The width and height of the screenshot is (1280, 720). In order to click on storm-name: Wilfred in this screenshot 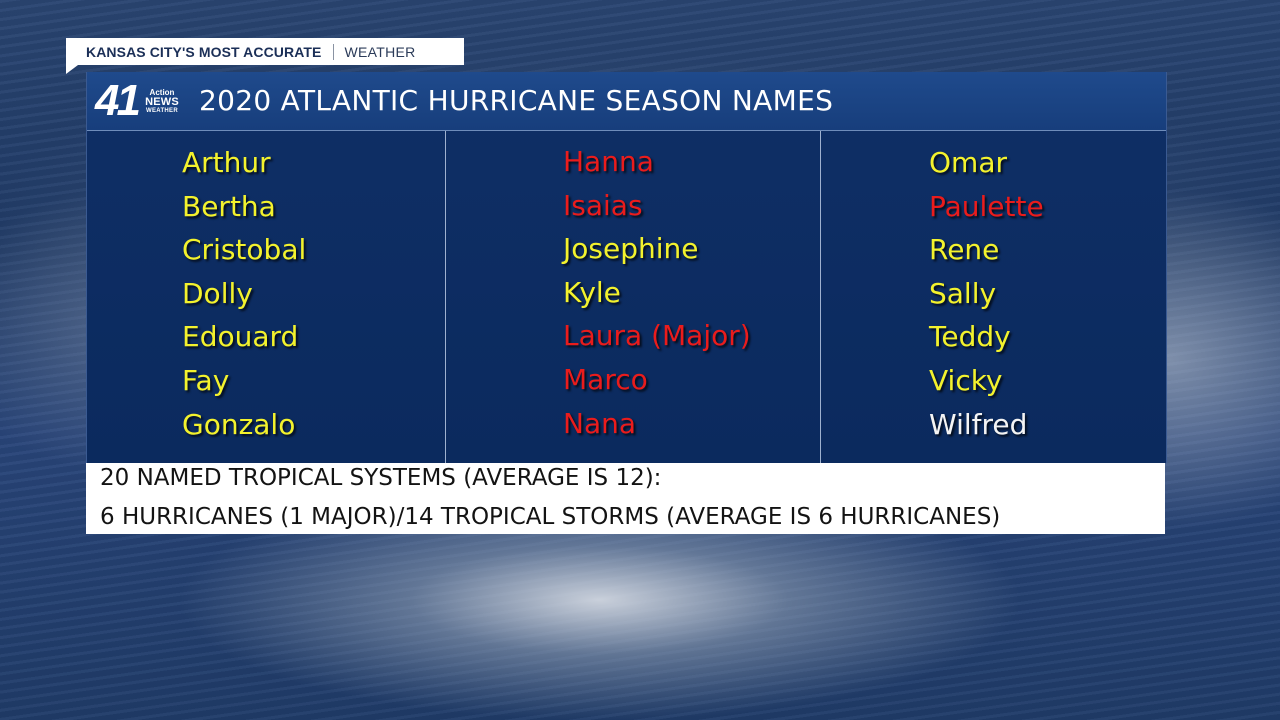, I will do `click(978, 424)`.